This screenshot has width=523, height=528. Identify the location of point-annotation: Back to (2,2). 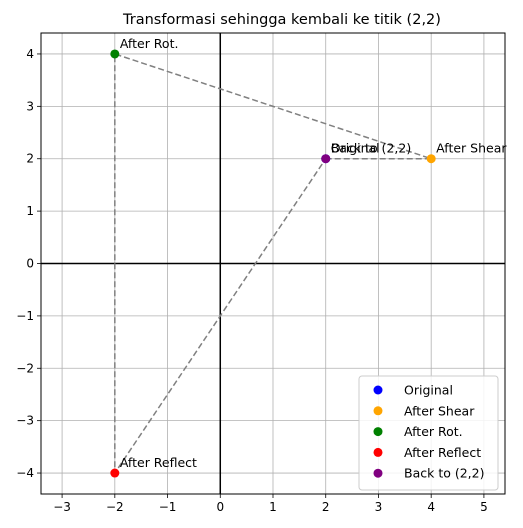
(371, 148).